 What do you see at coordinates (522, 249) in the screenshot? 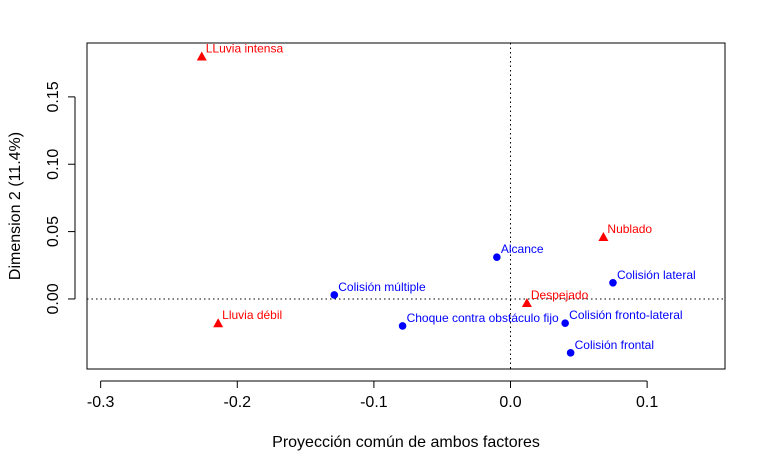
I see `point-label: Alcance` at bounding box center [522, 249].